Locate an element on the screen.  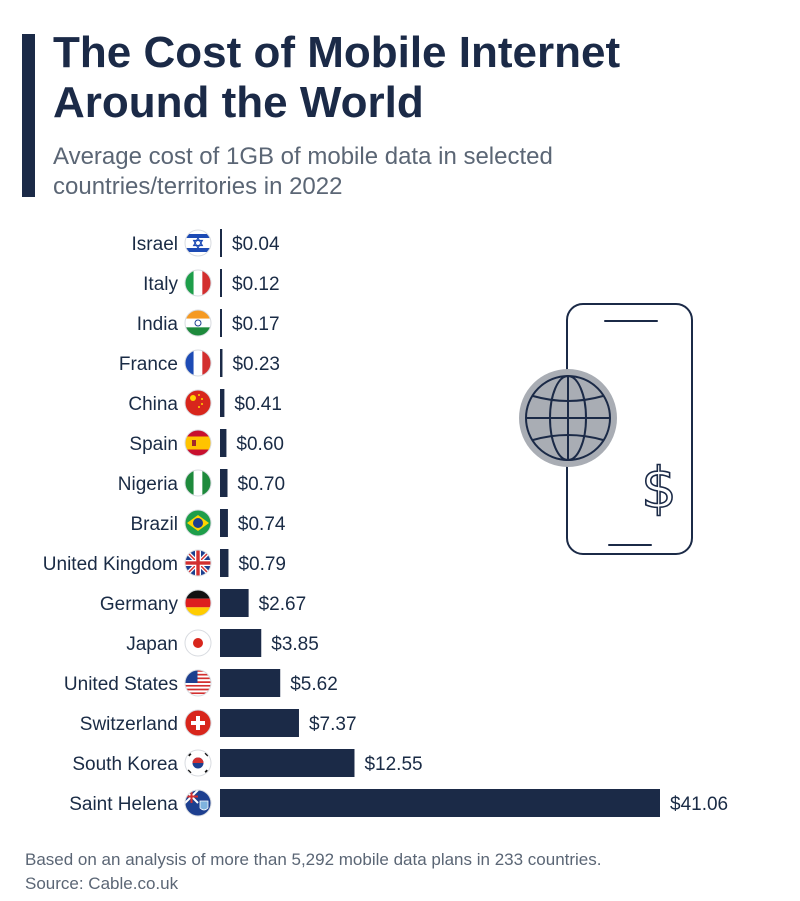
chart-title-line-2: Around the World is located at coordinates (238, 102).